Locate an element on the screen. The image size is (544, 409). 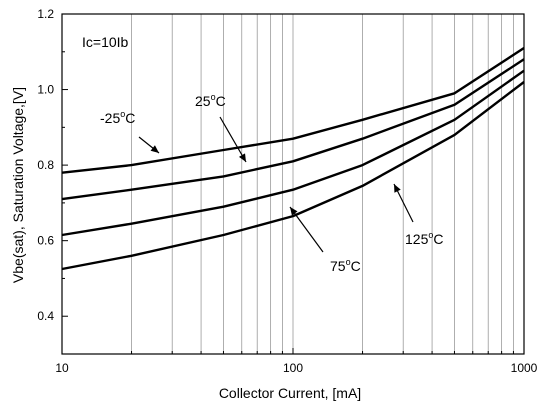
y-axis-title: Vbe(sat), Saturation Voltage,[V] is located at coordinates (18, 185).